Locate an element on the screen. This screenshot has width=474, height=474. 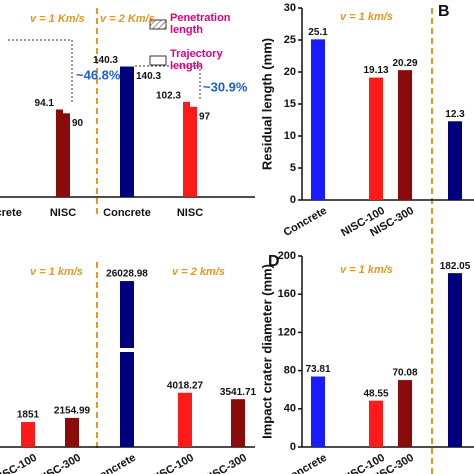
legend-entry: Trajectory length is located at coordinates (196, 60).